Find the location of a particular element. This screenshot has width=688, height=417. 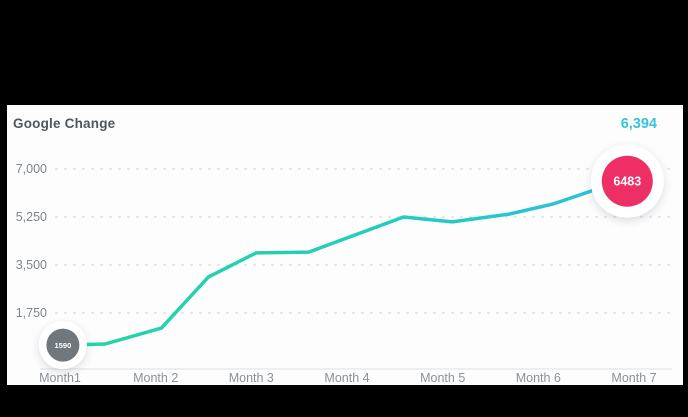

start-point-badge: 1590 is located at coordinates (62, 345).